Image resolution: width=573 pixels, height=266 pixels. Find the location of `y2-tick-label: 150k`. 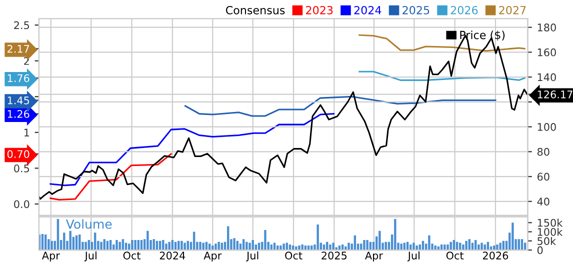

y2-tick-label: 150k is located at coordinates (550, 222).